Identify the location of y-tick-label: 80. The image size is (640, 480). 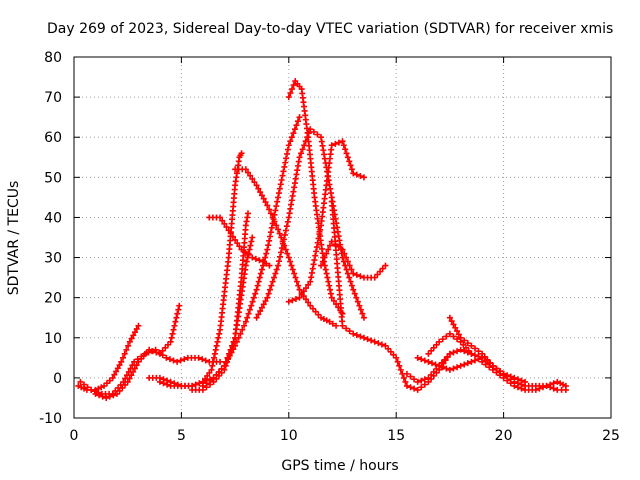
(53, 58).